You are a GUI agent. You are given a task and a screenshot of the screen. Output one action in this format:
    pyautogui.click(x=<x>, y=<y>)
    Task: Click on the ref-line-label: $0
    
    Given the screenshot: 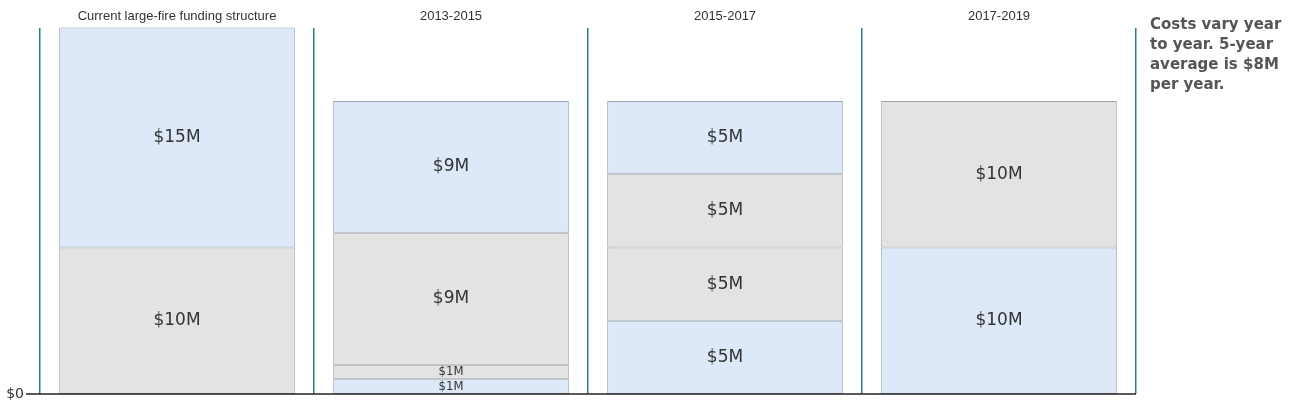 What is the action you would take?
    pyautogui.click(x=15, y=392)
    